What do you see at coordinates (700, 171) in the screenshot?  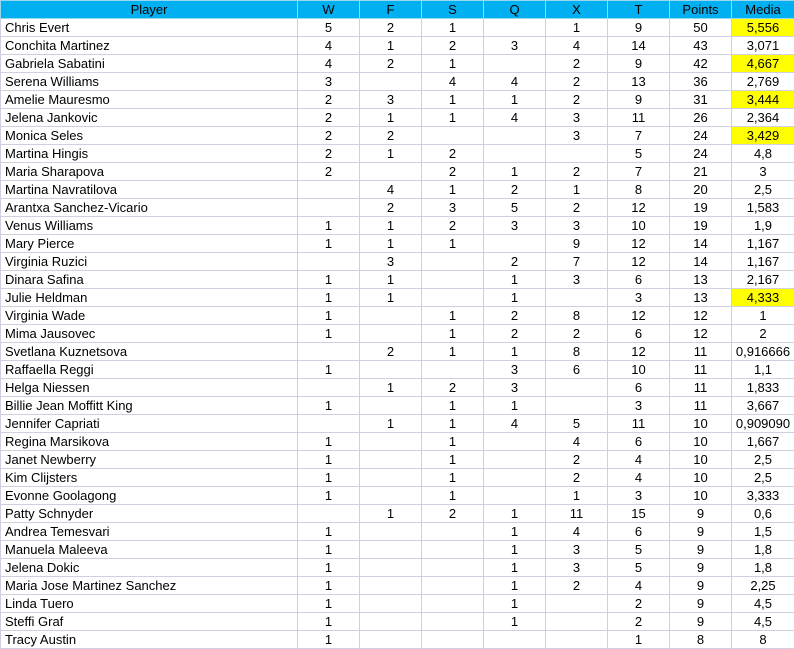 I see `cell-points: 21` at bounding box center [700, 171].